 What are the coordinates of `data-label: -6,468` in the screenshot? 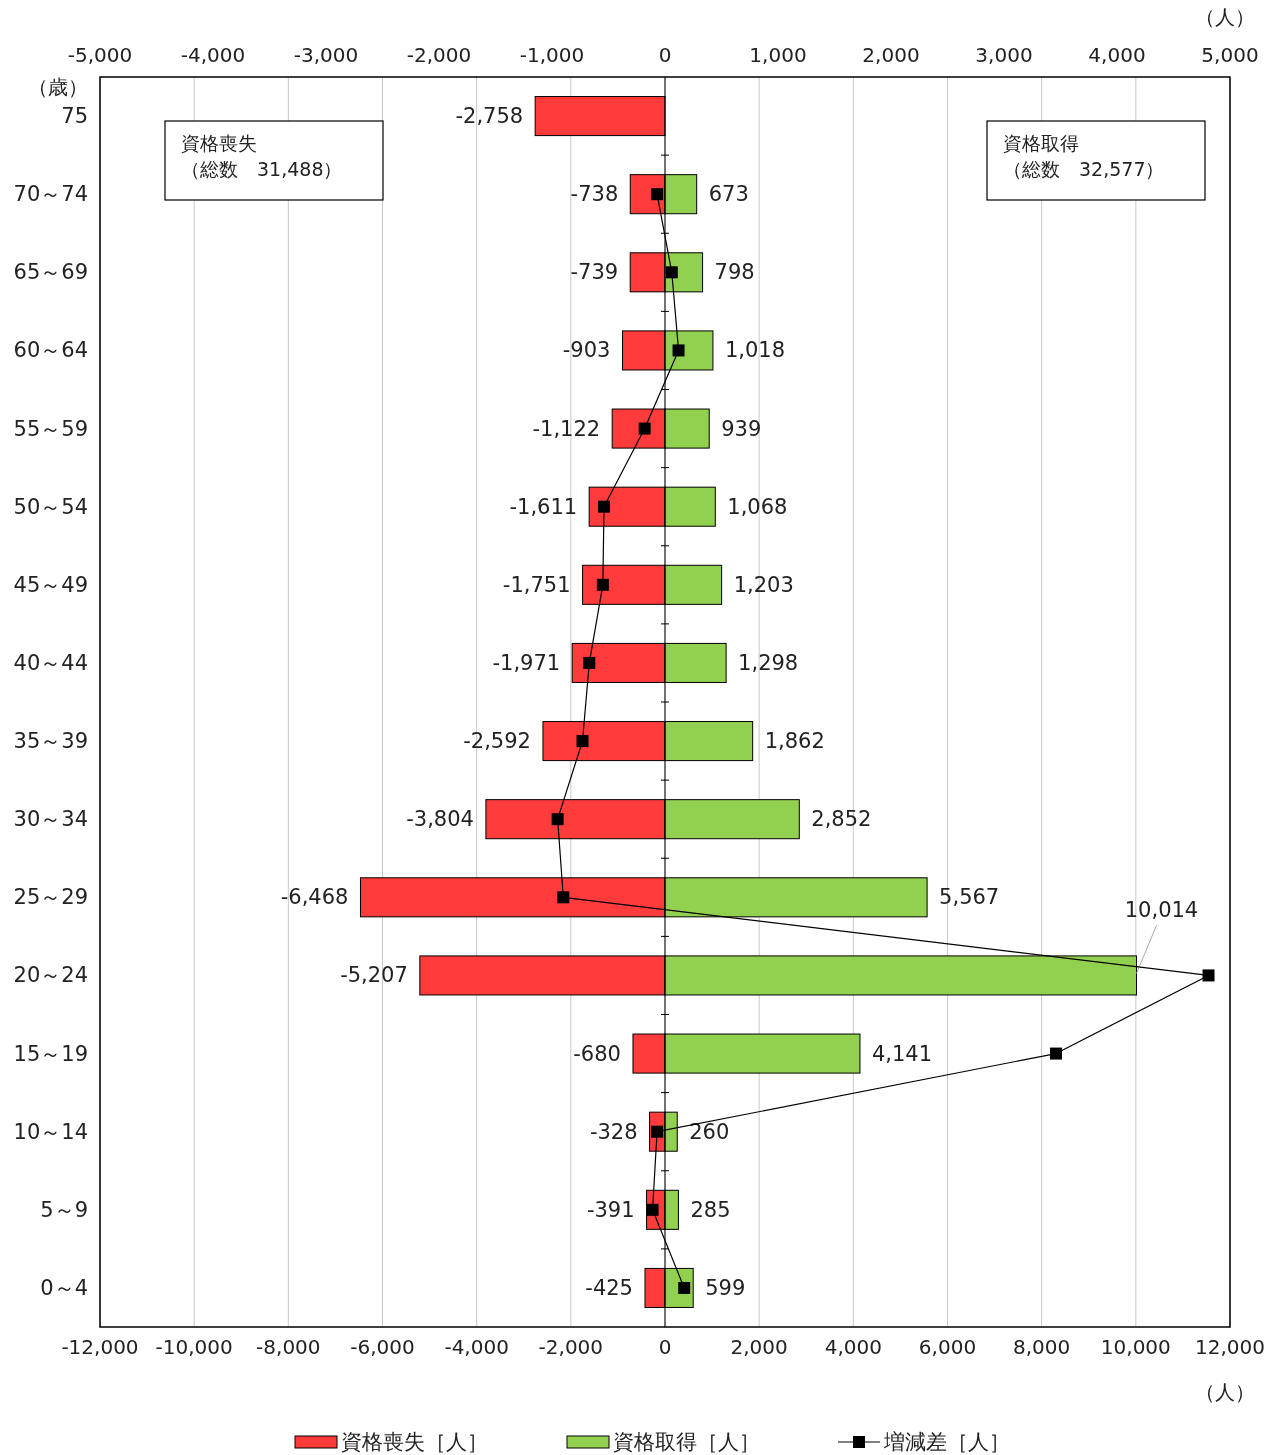 It's located at (314, 897).